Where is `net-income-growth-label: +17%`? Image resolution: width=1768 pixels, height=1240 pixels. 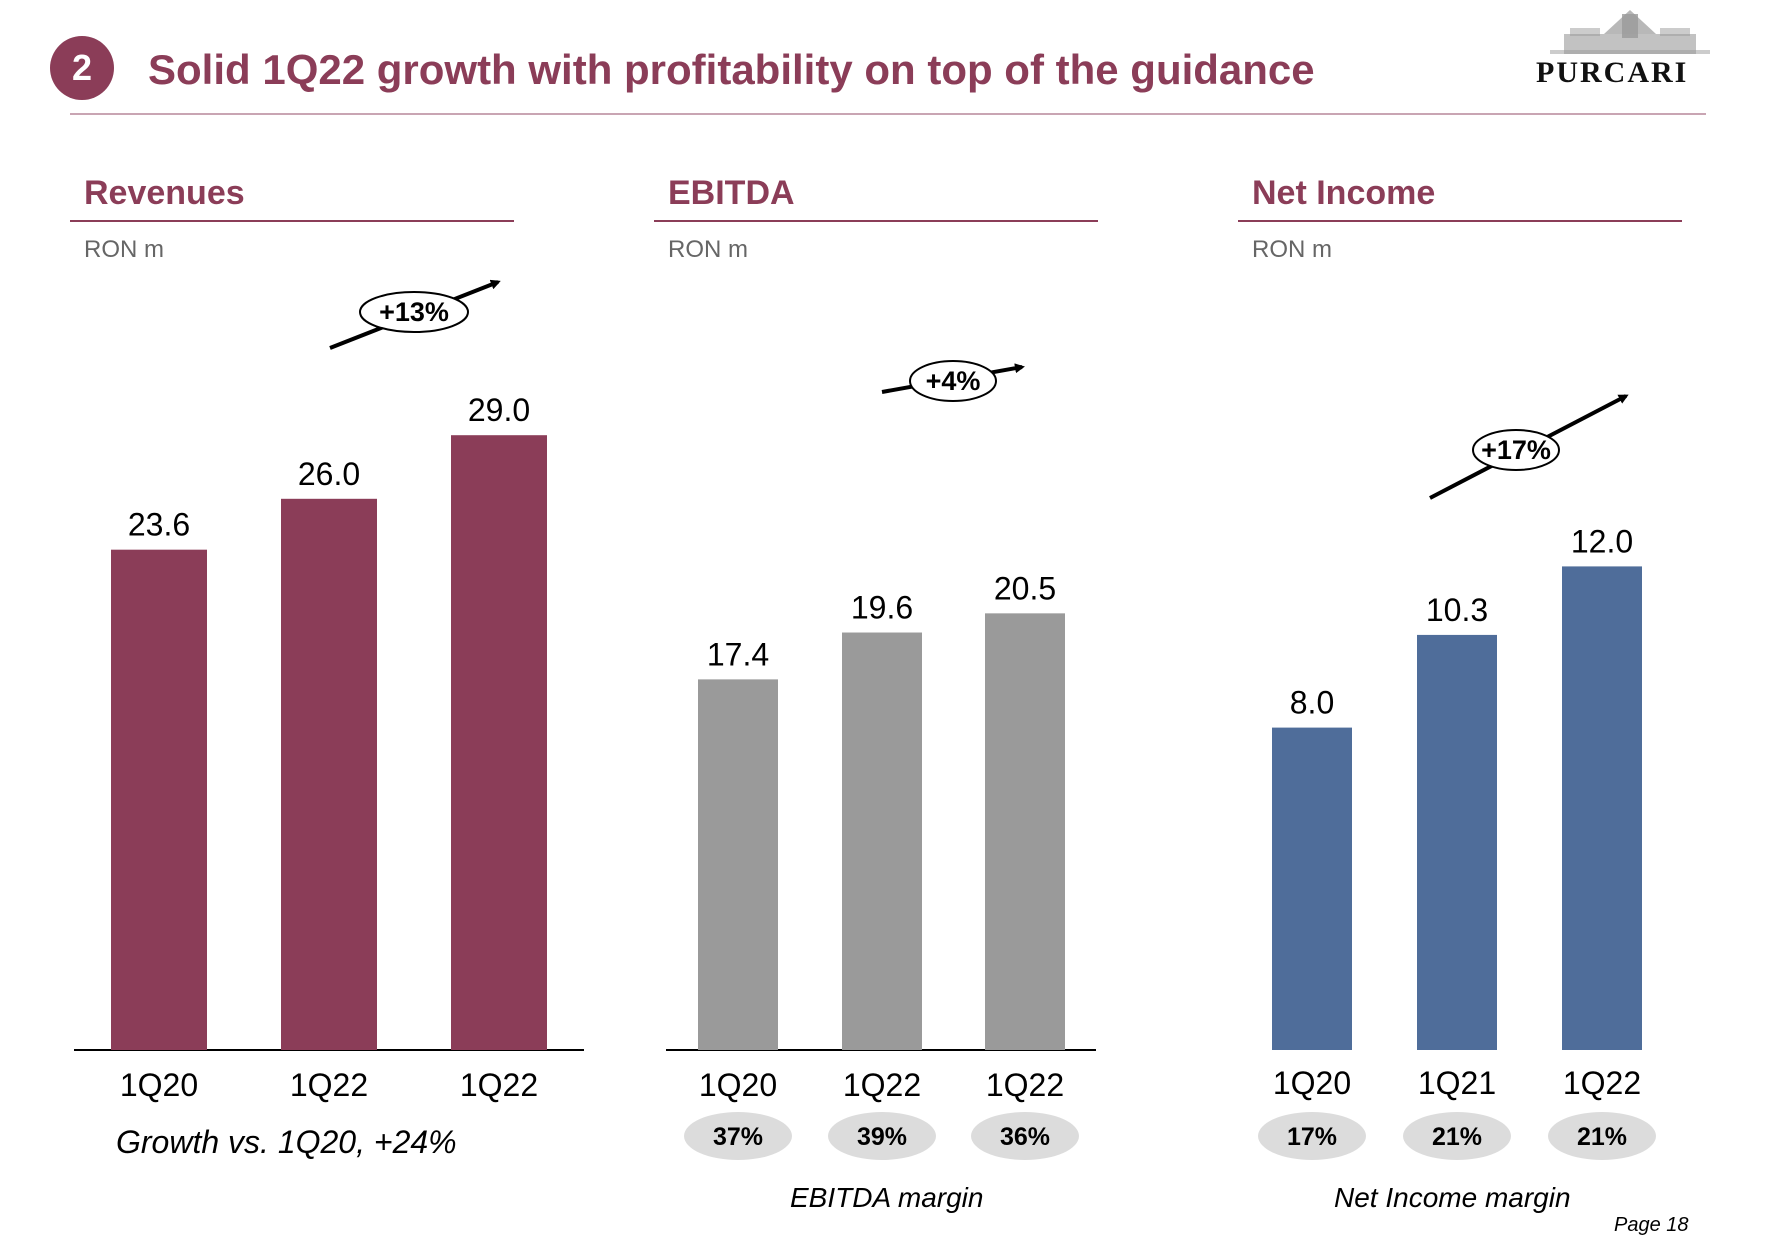
net-income-growth-label: +17% is located at coordinates (1516, 450).